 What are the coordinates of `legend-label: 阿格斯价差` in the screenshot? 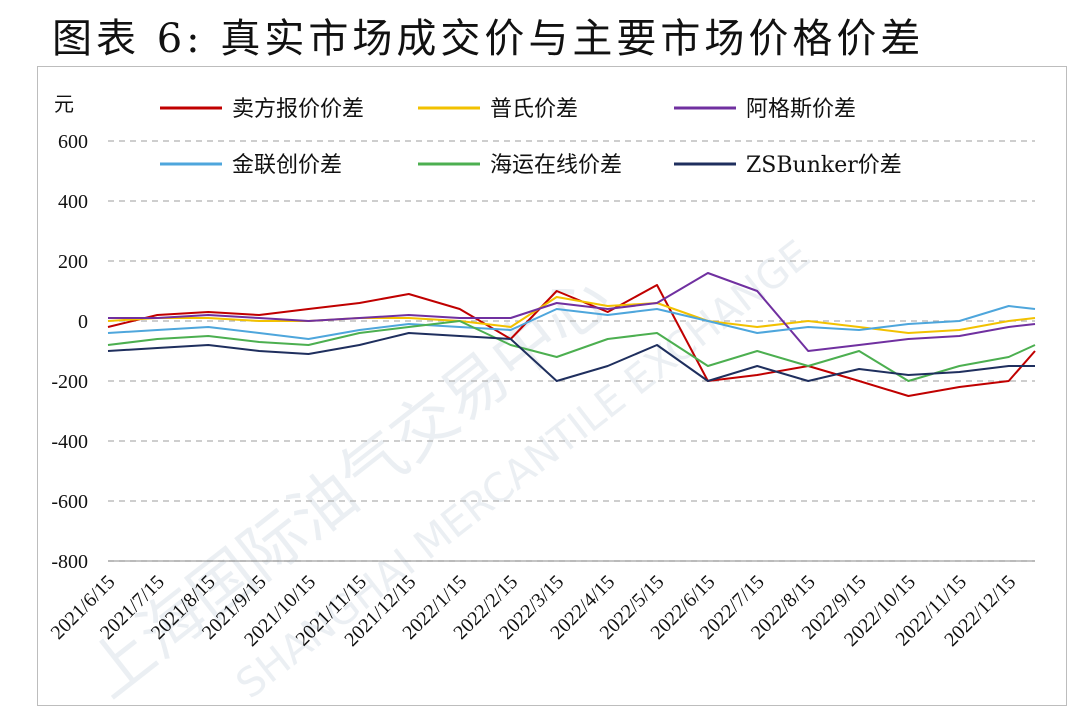 It's located at (801, 109).